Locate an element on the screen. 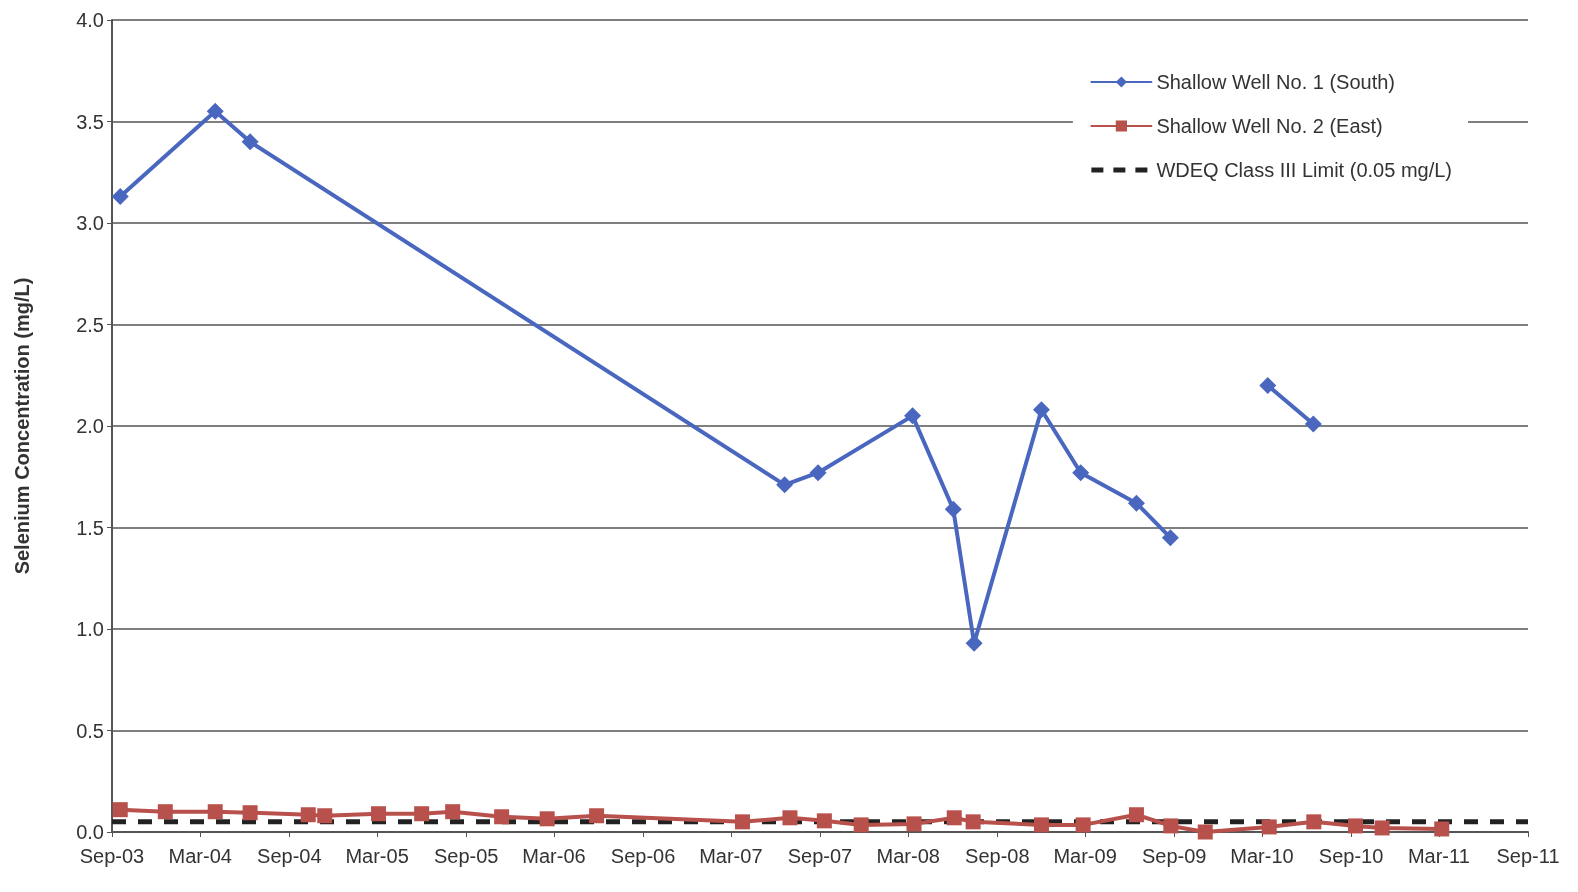 The image size is (1578, 892). y-tick-label: 4.0 is located at coordinates (90, 20).